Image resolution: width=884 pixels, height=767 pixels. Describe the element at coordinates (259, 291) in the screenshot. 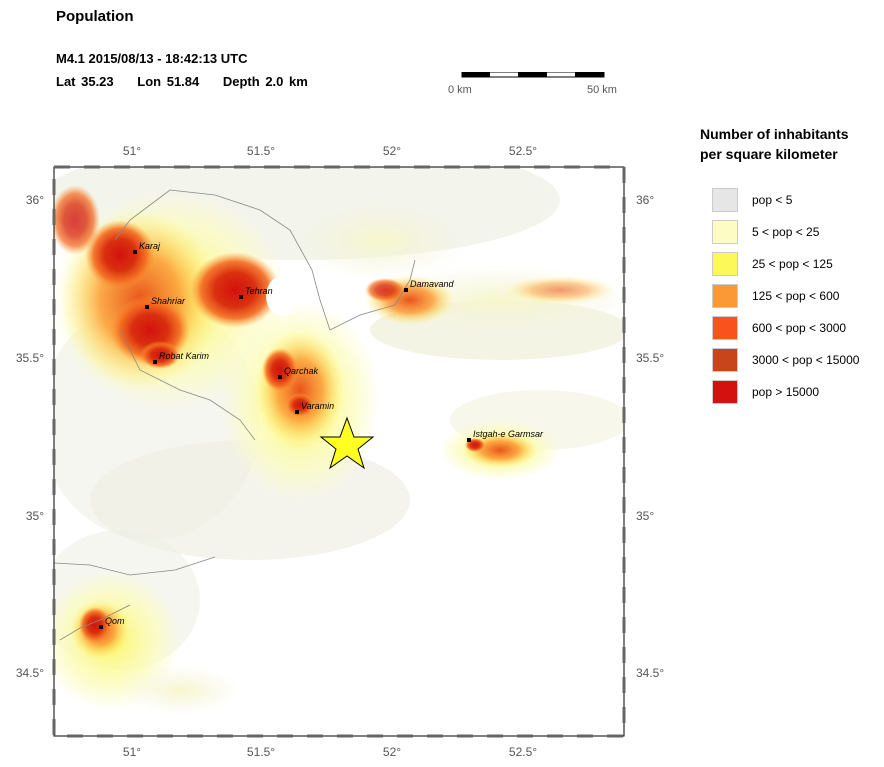

I see `city-label: Tehran` at that location.